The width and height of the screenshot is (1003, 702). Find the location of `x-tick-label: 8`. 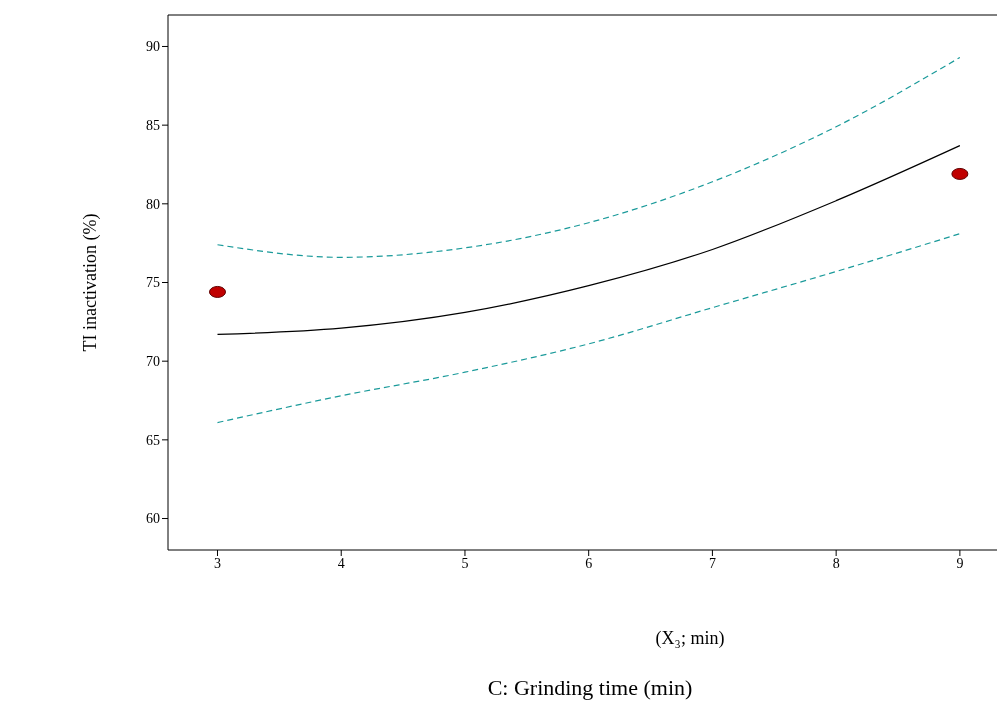

x-tick-label: 8 is located at coordinates (836, 563).